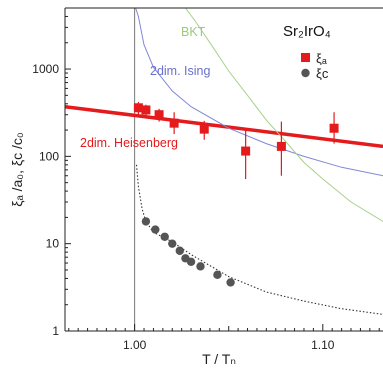 The width and height of the screenshot is (383, 369). Describe the element at coordinates (193, 32) in the screenshot. I see `bkt-label: BKT` at that location.